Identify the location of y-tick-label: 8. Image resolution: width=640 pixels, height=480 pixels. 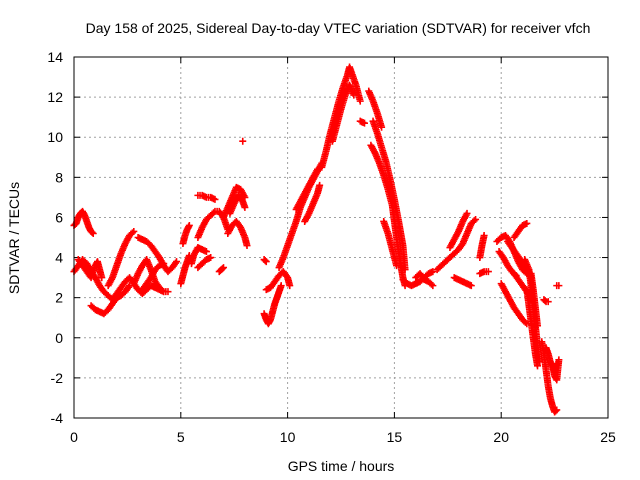
(59, 177).